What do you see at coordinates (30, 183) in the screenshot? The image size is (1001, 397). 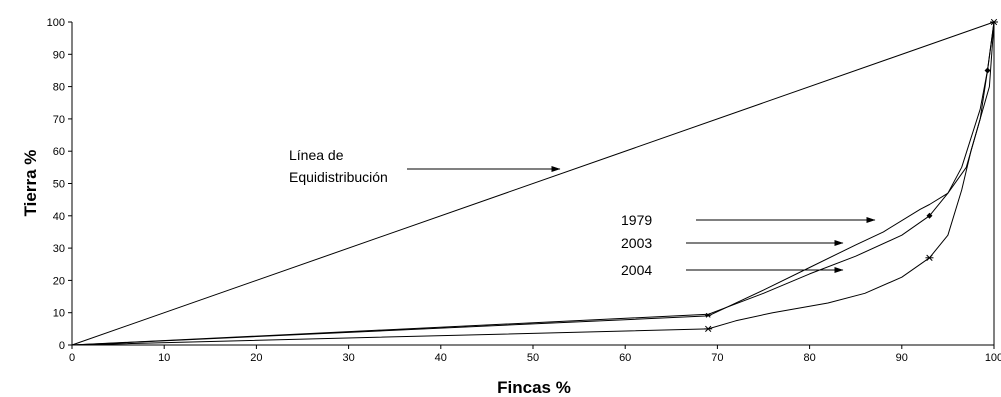 I see `y-axis-title: Tierra %` at bounding box center [30, 183].